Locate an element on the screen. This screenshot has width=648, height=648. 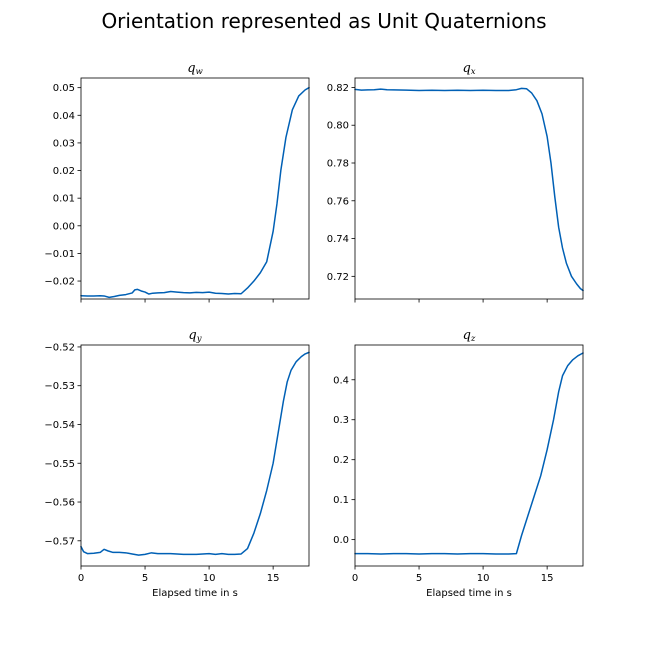
ytick-label: 0.80 is located at coordinates (338, 126).